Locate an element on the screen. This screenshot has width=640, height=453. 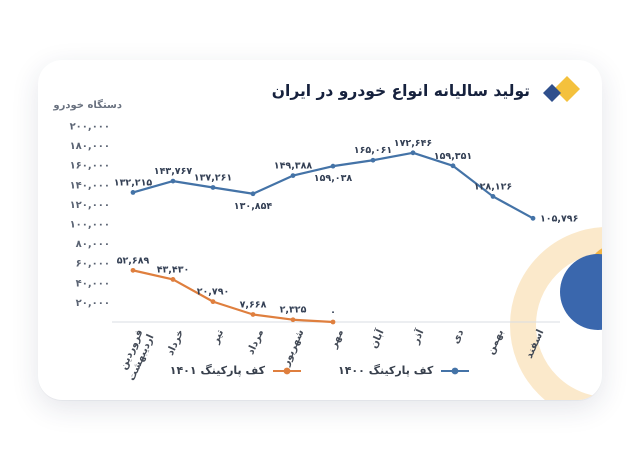
data-label: ۱۶۵,۰۶۱ is located at coordinates (373, 150).